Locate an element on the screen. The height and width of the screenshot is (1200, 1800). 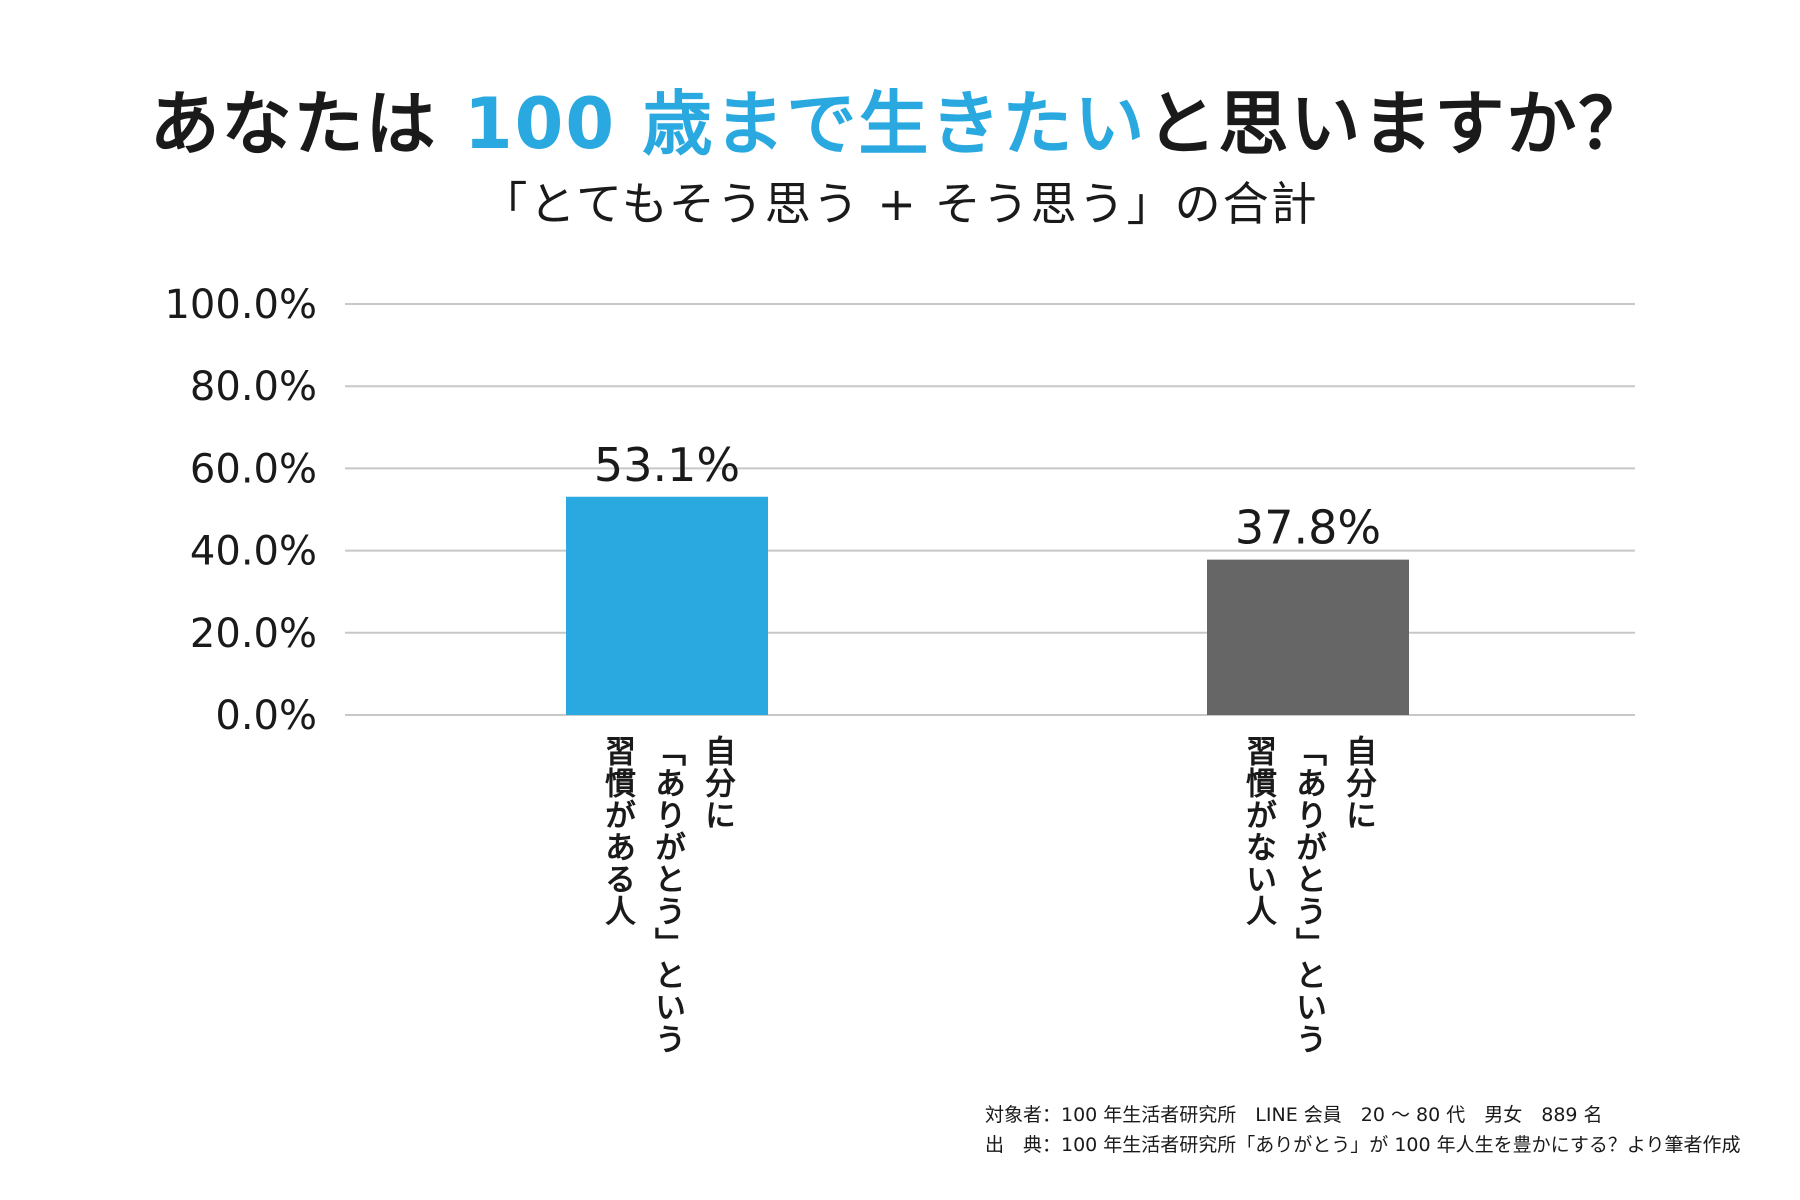
chart-title-suffix: と思いますか？ is located at coordinates (1398, 124).